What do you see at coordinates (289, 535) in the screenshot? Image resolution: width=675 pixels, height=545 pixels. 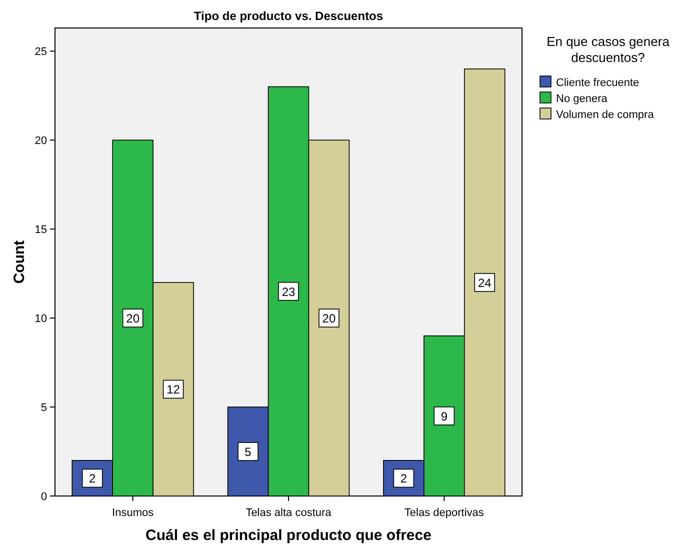 I see `x-axis-title: Cuál es el principal producto que ofrece` at bounding box center [289, 535].